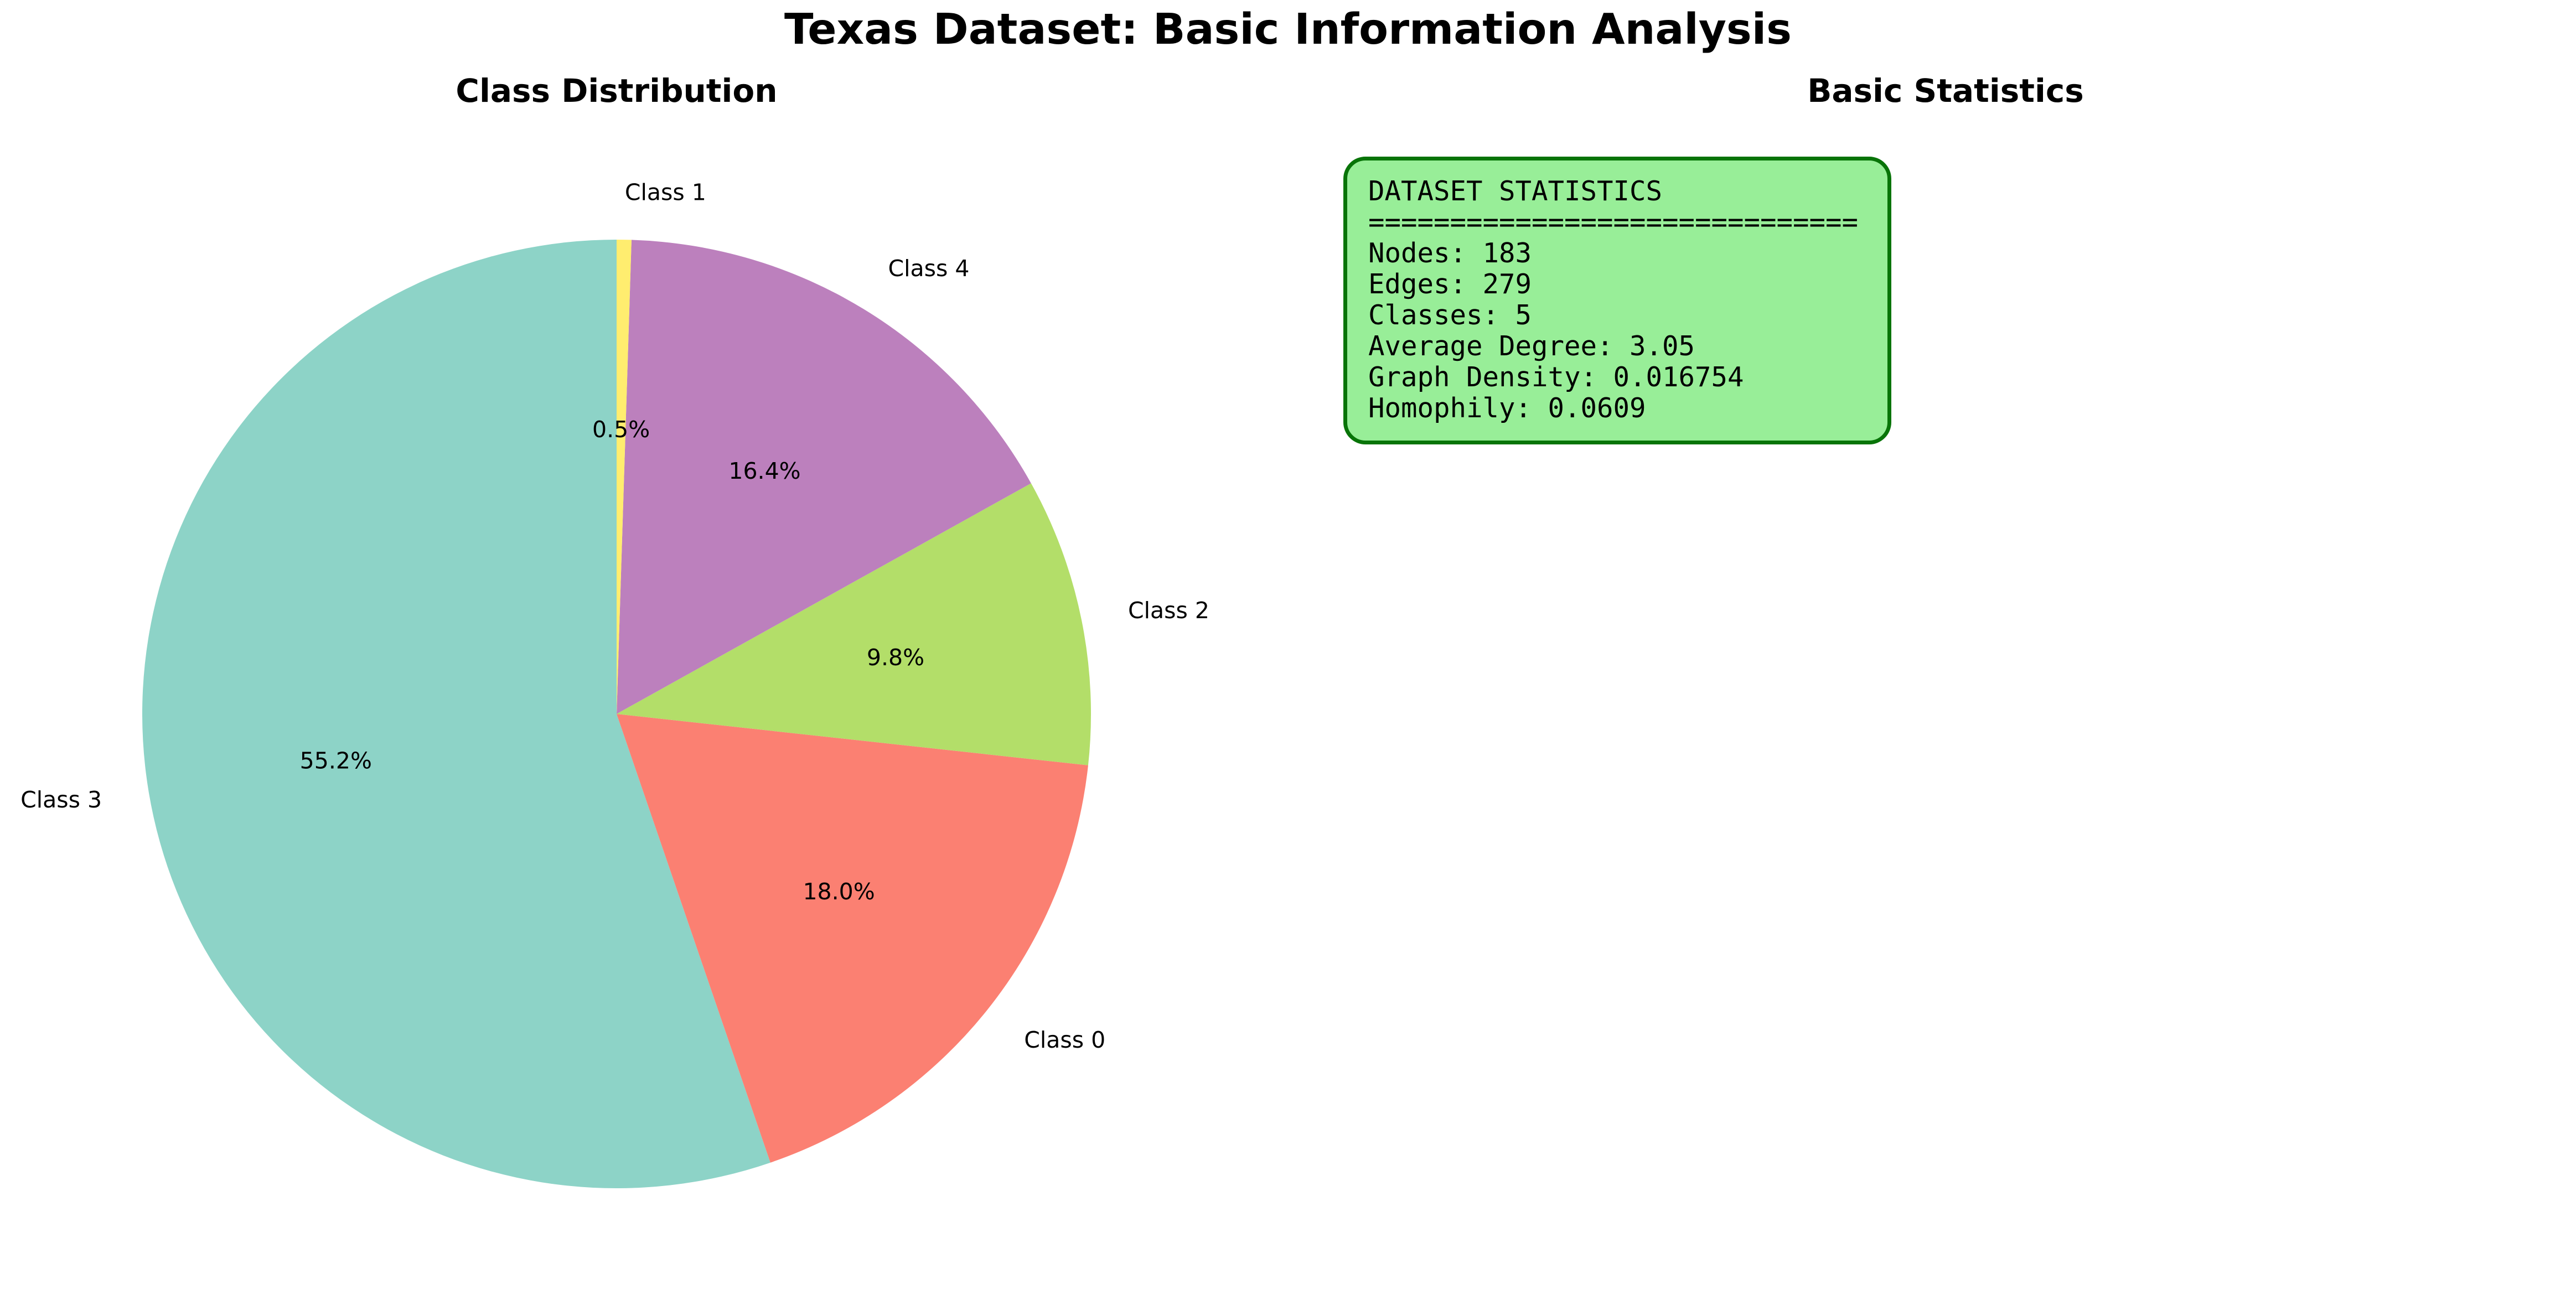 This screenshot has width=2576, height=1310. Describe the element at coordinates (1064, 1040) in the screenshot. I see `pie-category-label: Class 0` at that location.